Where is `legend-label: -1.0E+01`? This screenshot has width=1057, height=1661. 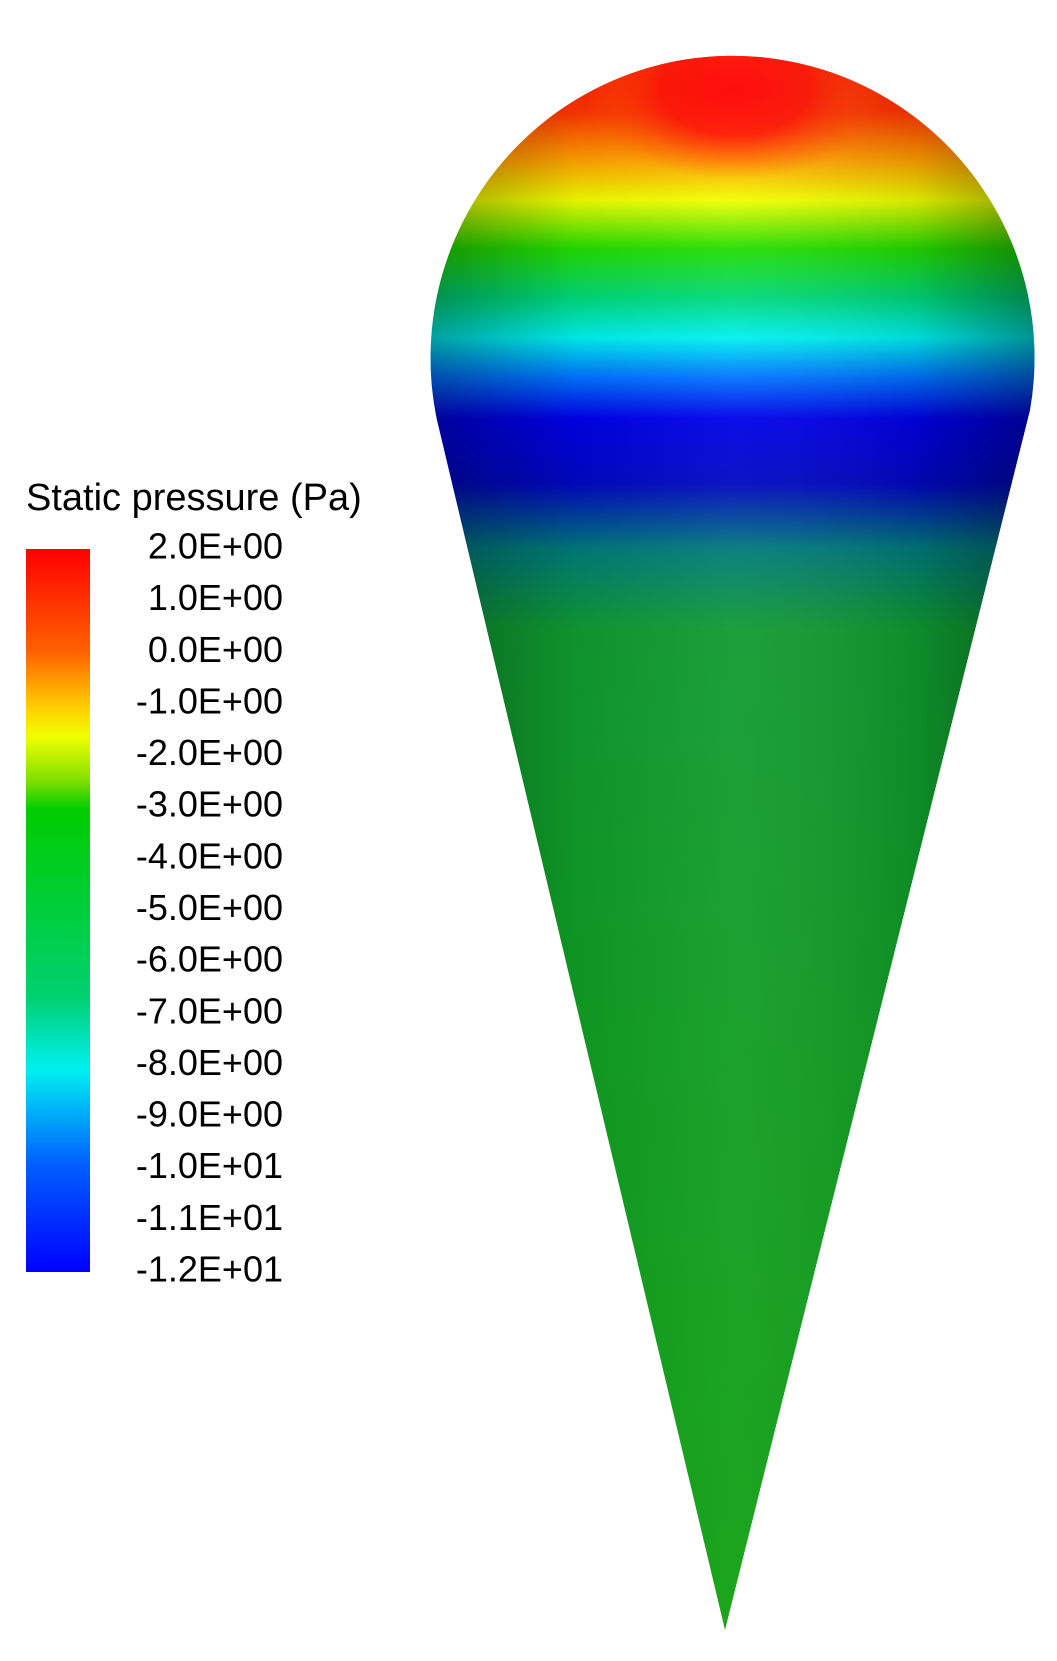
legend-label: -1.0E+01 is located at coordinates (209, 1165).